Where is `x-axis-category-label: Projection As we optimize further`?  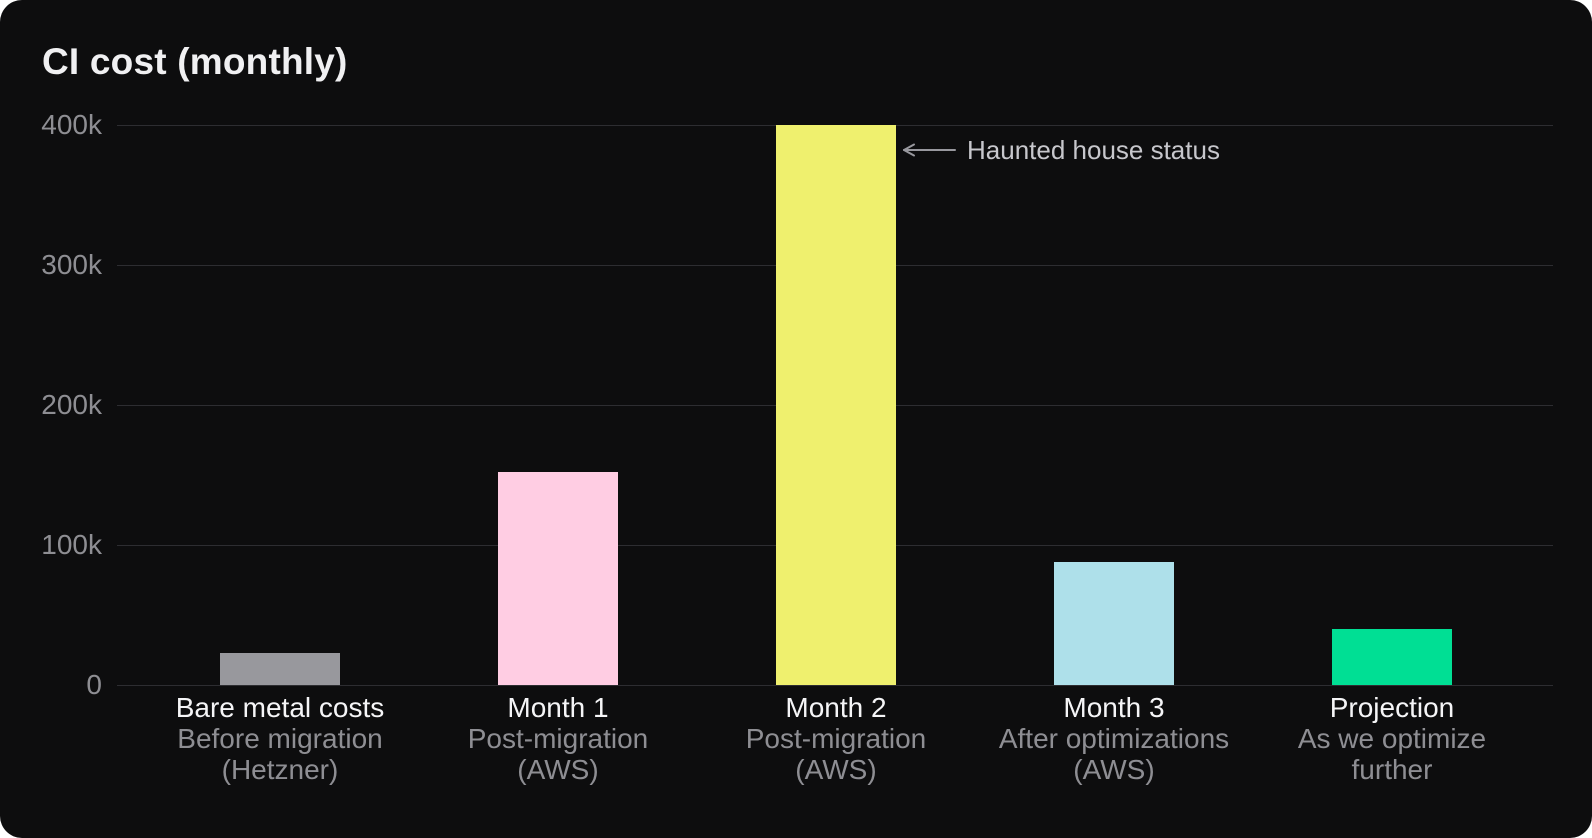 x-axis-category-label: Projection As we optimize further is located at coordinates (1392, 738).